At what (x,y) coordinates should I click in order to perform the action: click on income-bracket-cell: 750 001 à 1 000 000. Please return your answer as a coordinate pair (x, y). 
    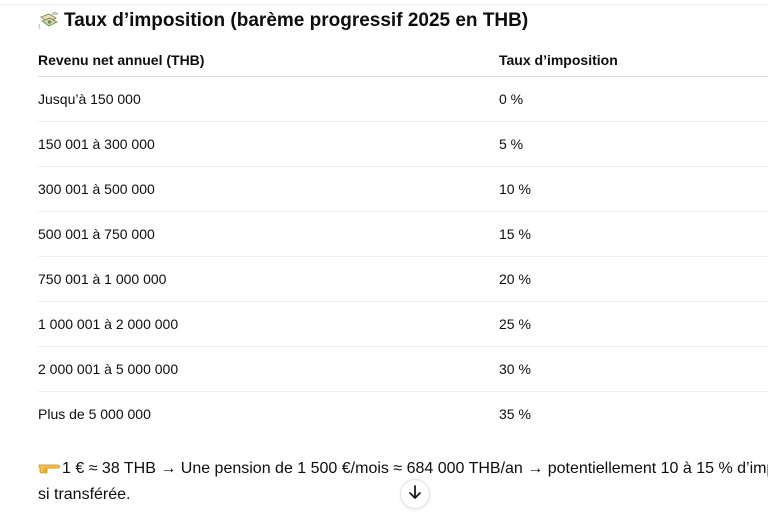
    Looking at the image, I should click on (268, 279).